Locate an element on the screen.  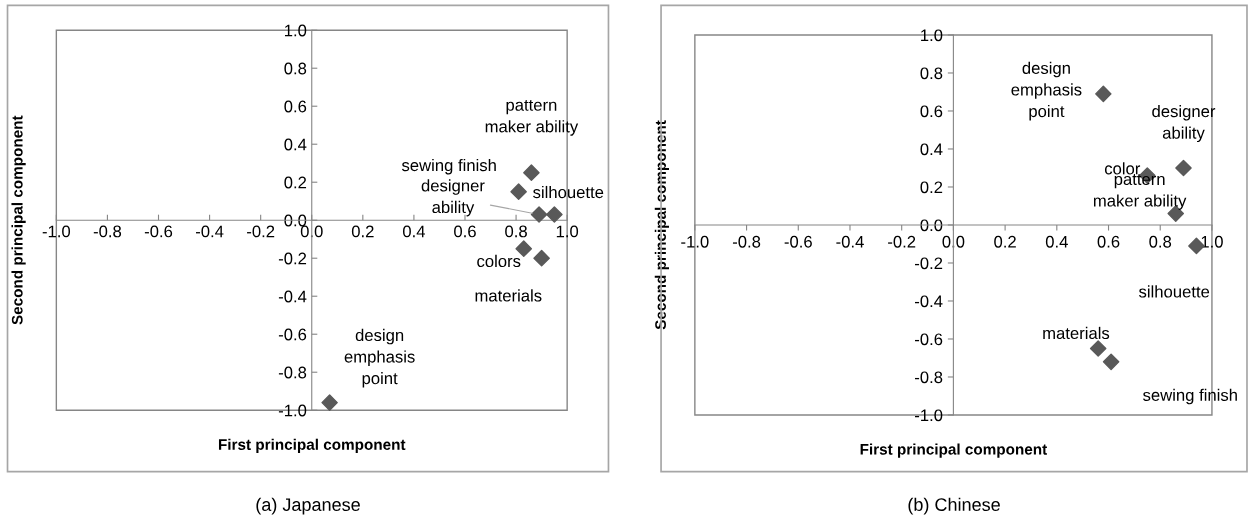
text: (a) Japanese is located at coordinates (308, 506).